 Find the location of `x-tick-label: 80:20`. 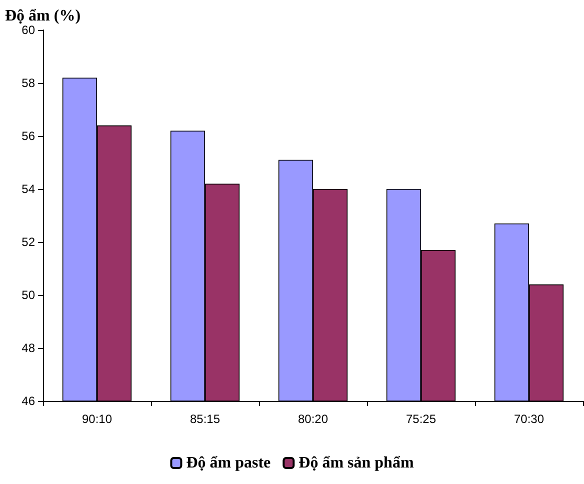

x-tick-label: 80:20 is located at coordinates (313, 419).